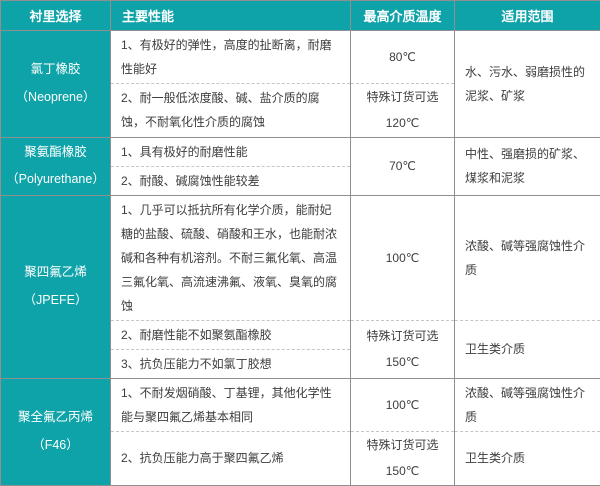 The image size is (600, 486). What do you see at coordinates (403, 166) in the screenshot?
I see `temperature-cell: 70℃` at bounding box center [403, 166].